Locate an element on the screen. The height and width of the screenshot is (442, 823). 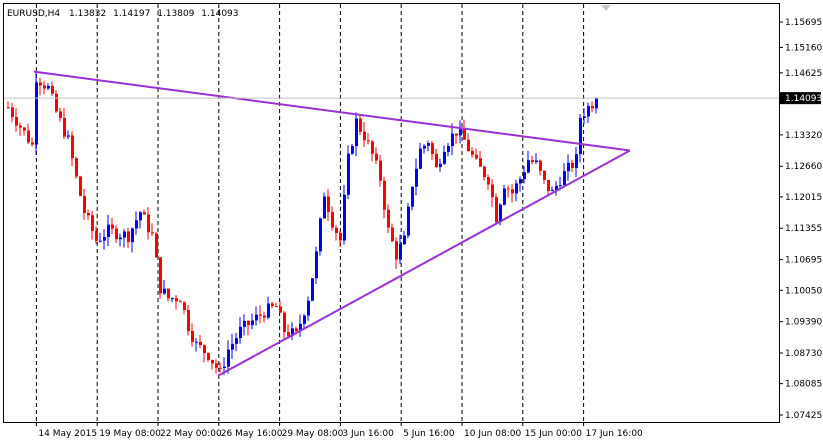
y-tick-label: 1.12015 is located at coordinates (803, 198).